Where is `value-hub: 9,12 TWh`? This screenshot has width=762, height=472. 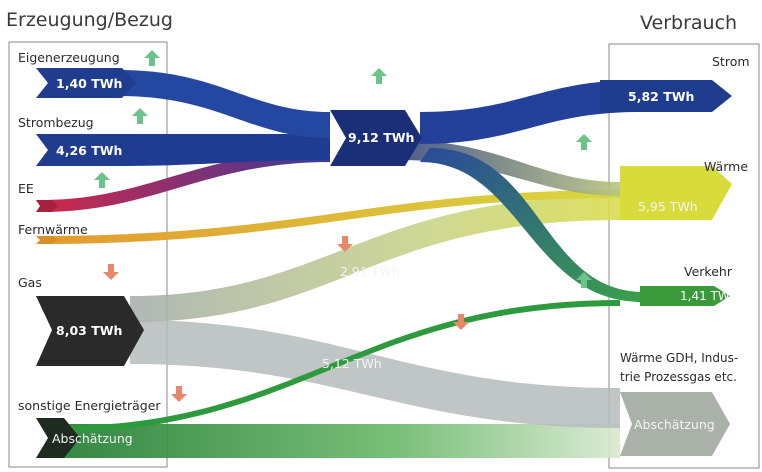 value-hub: 9,12 TWh is located at coordinates (381, 137).